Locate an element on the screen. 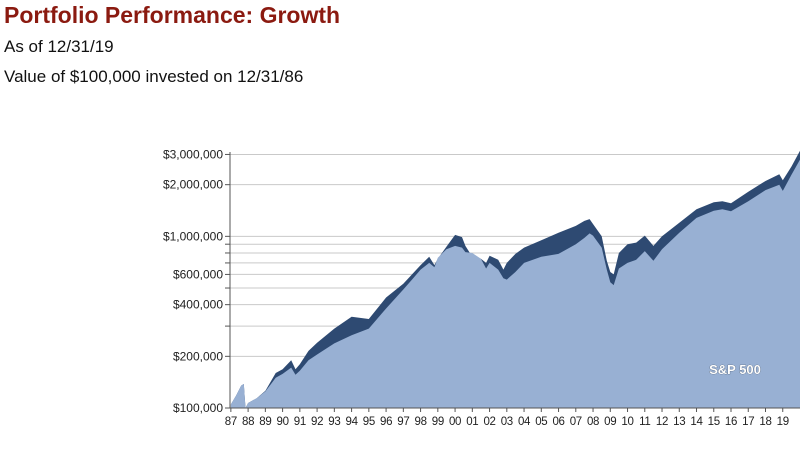  y-tick-label: $400,000 is located at coordinates (198, 305).